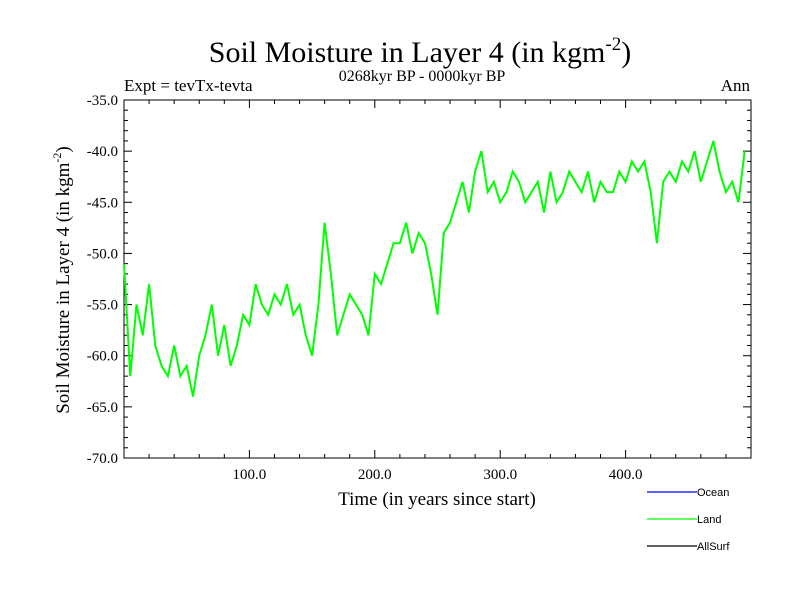 The height and width of the screenshot is (600, 800). Describe the element at coordinates (62, 280) in the screenshot. I see `y-axis-label: Soil Moisture in Layer 4 (in kgm-2)` at that location.